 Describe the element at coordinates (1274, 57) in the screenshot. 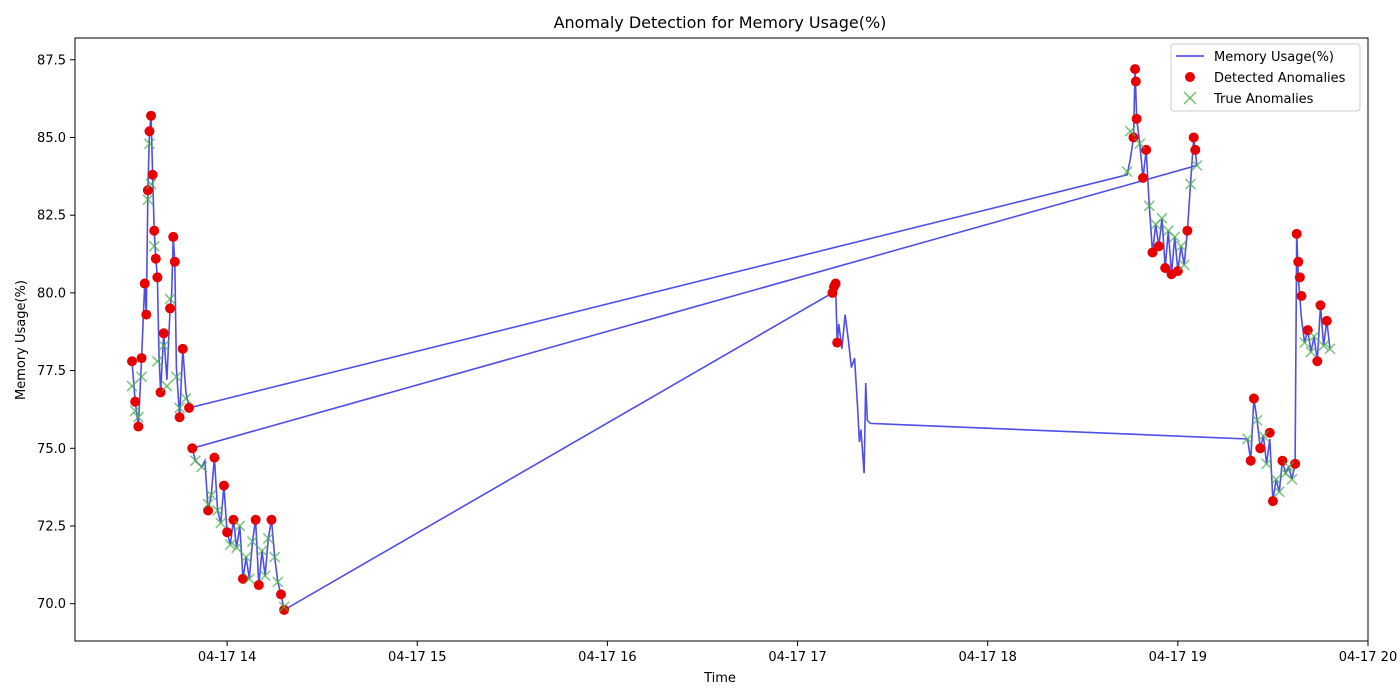

I see `legend-item-memory: Memory Usage(%)` at that location.